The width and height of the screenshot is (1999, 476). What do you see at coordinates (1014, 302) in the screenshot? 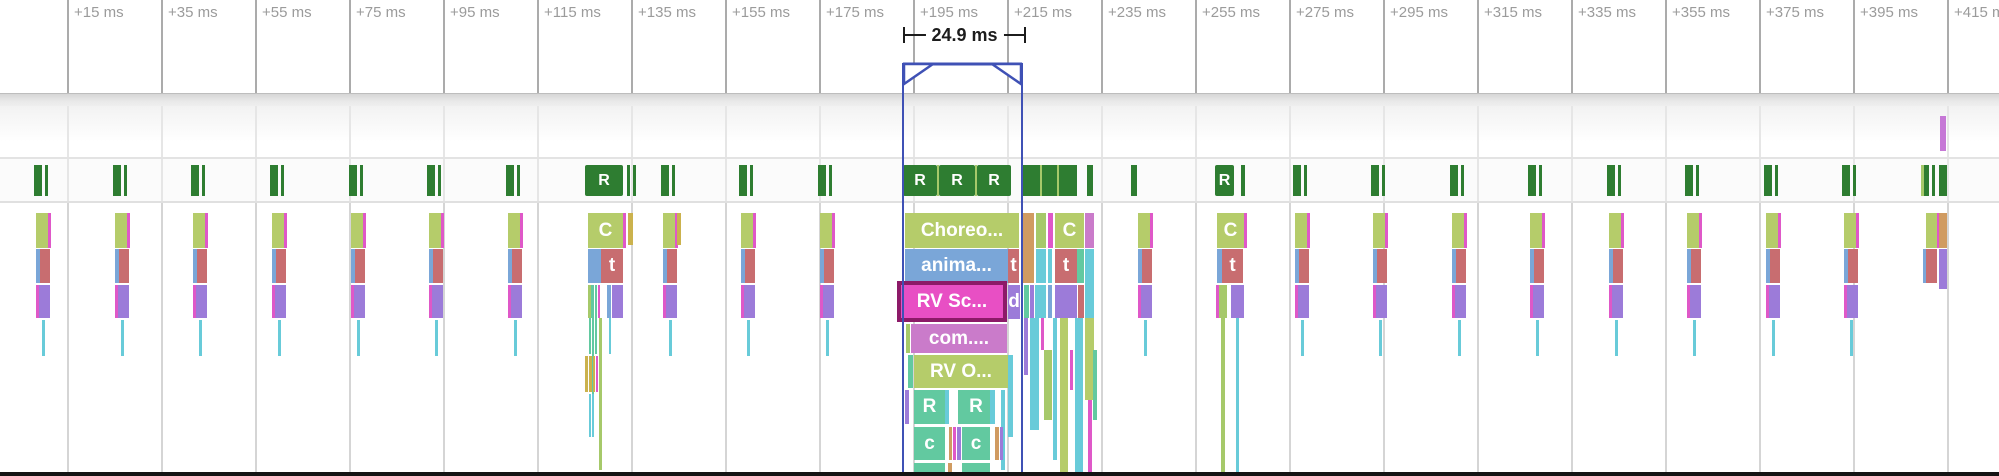
I see `flame-bar-labeled: d` at bounding box center [1014, 302].